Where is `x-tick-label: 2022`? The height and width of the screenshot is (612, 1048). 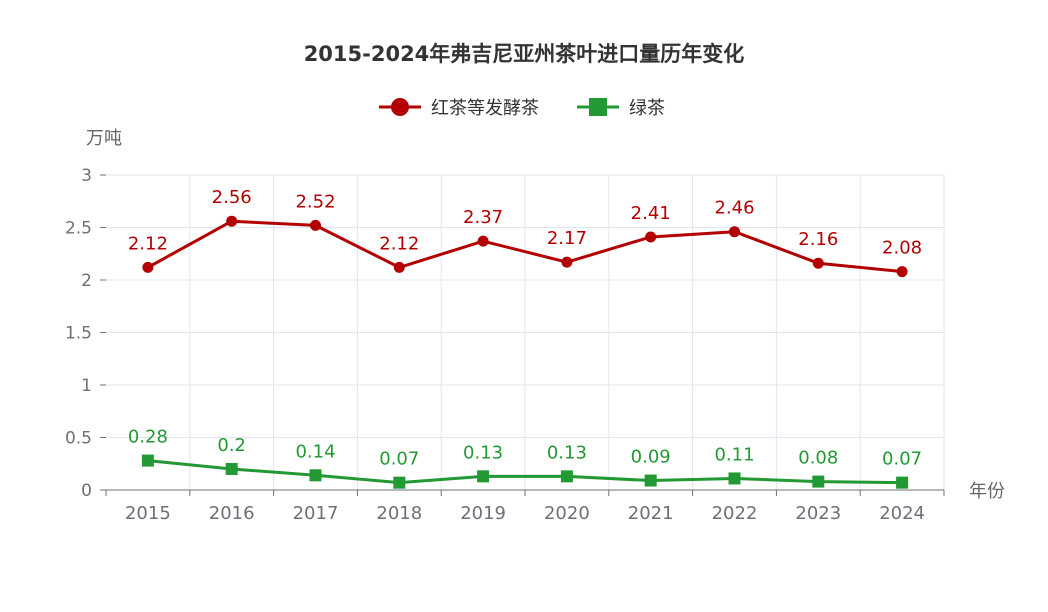 x-tick-label: 2022 is located at coordinates (735, 513).